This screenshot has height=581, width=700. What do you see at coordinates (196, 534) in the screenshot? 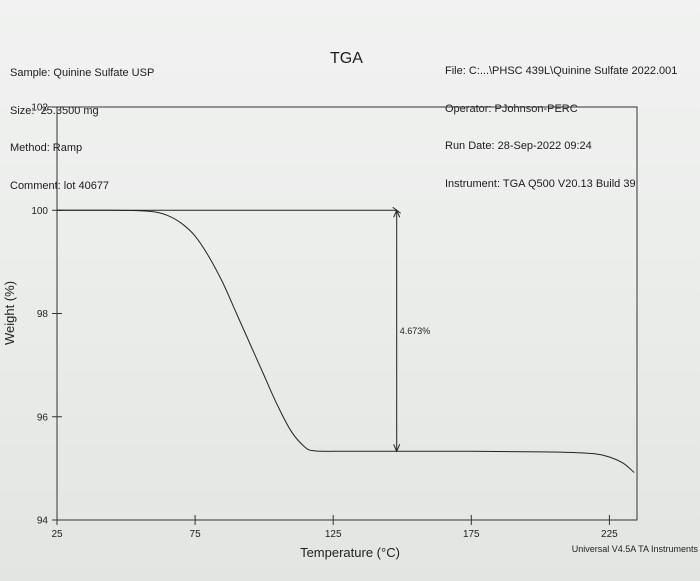
I see `x-tick-label: 75` at bounding box center [196, 534].